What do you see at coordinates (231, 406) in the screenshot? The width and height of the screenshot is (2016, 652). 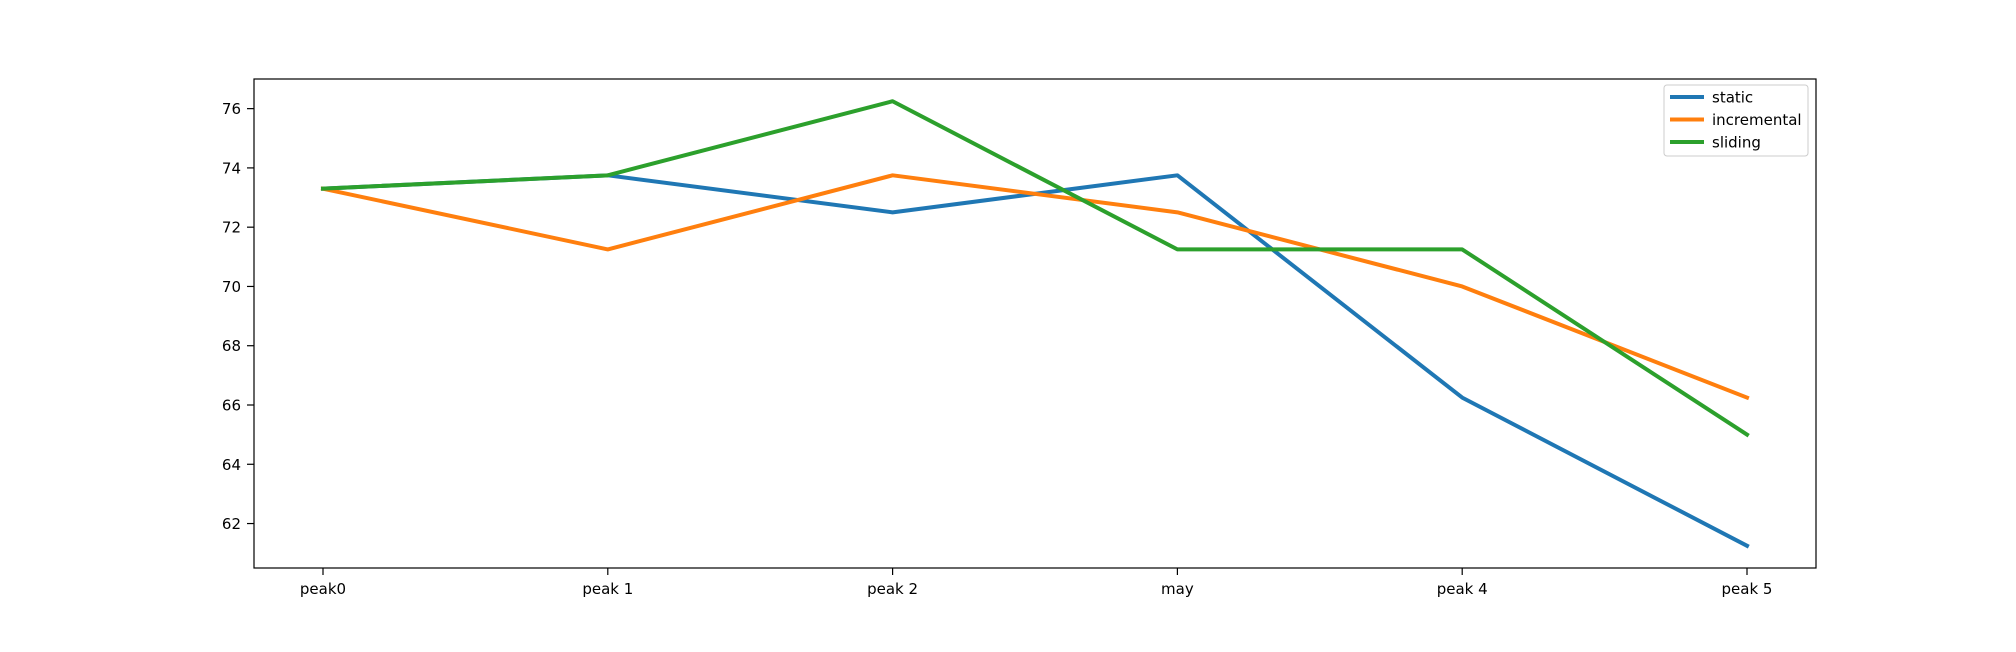 I see `y-tick-label: 66` at bounding box center [231, 406].